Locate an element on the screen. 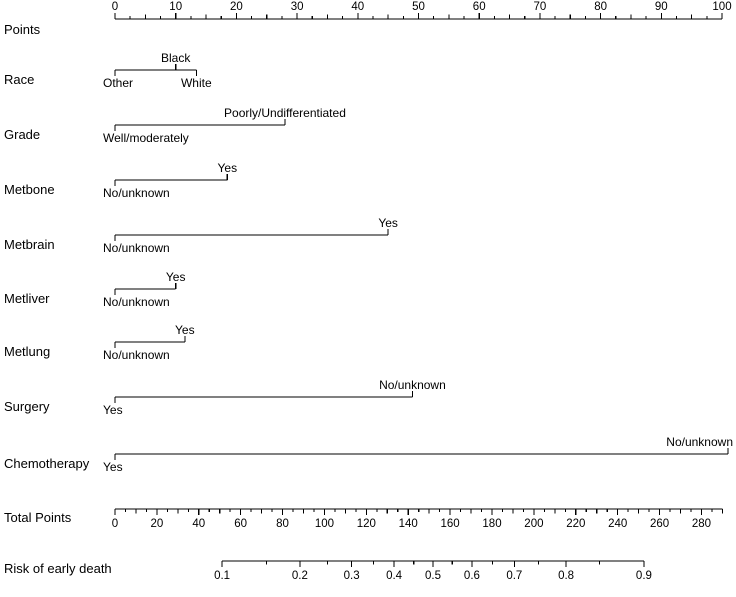  category-label: Black is located at coordinates (176, 58).